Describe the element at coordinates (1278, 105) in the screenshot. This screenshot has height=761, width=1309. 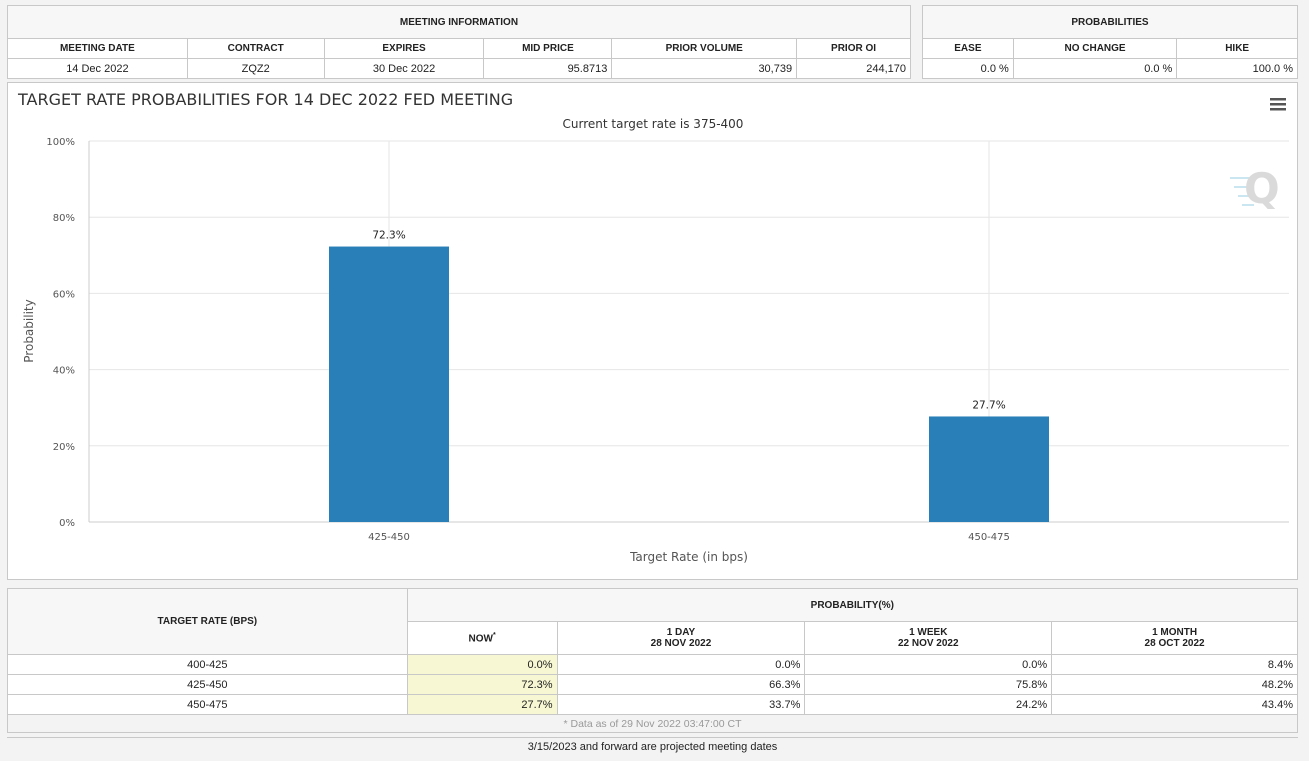
I see `hamburger-menu-icon` at that location.